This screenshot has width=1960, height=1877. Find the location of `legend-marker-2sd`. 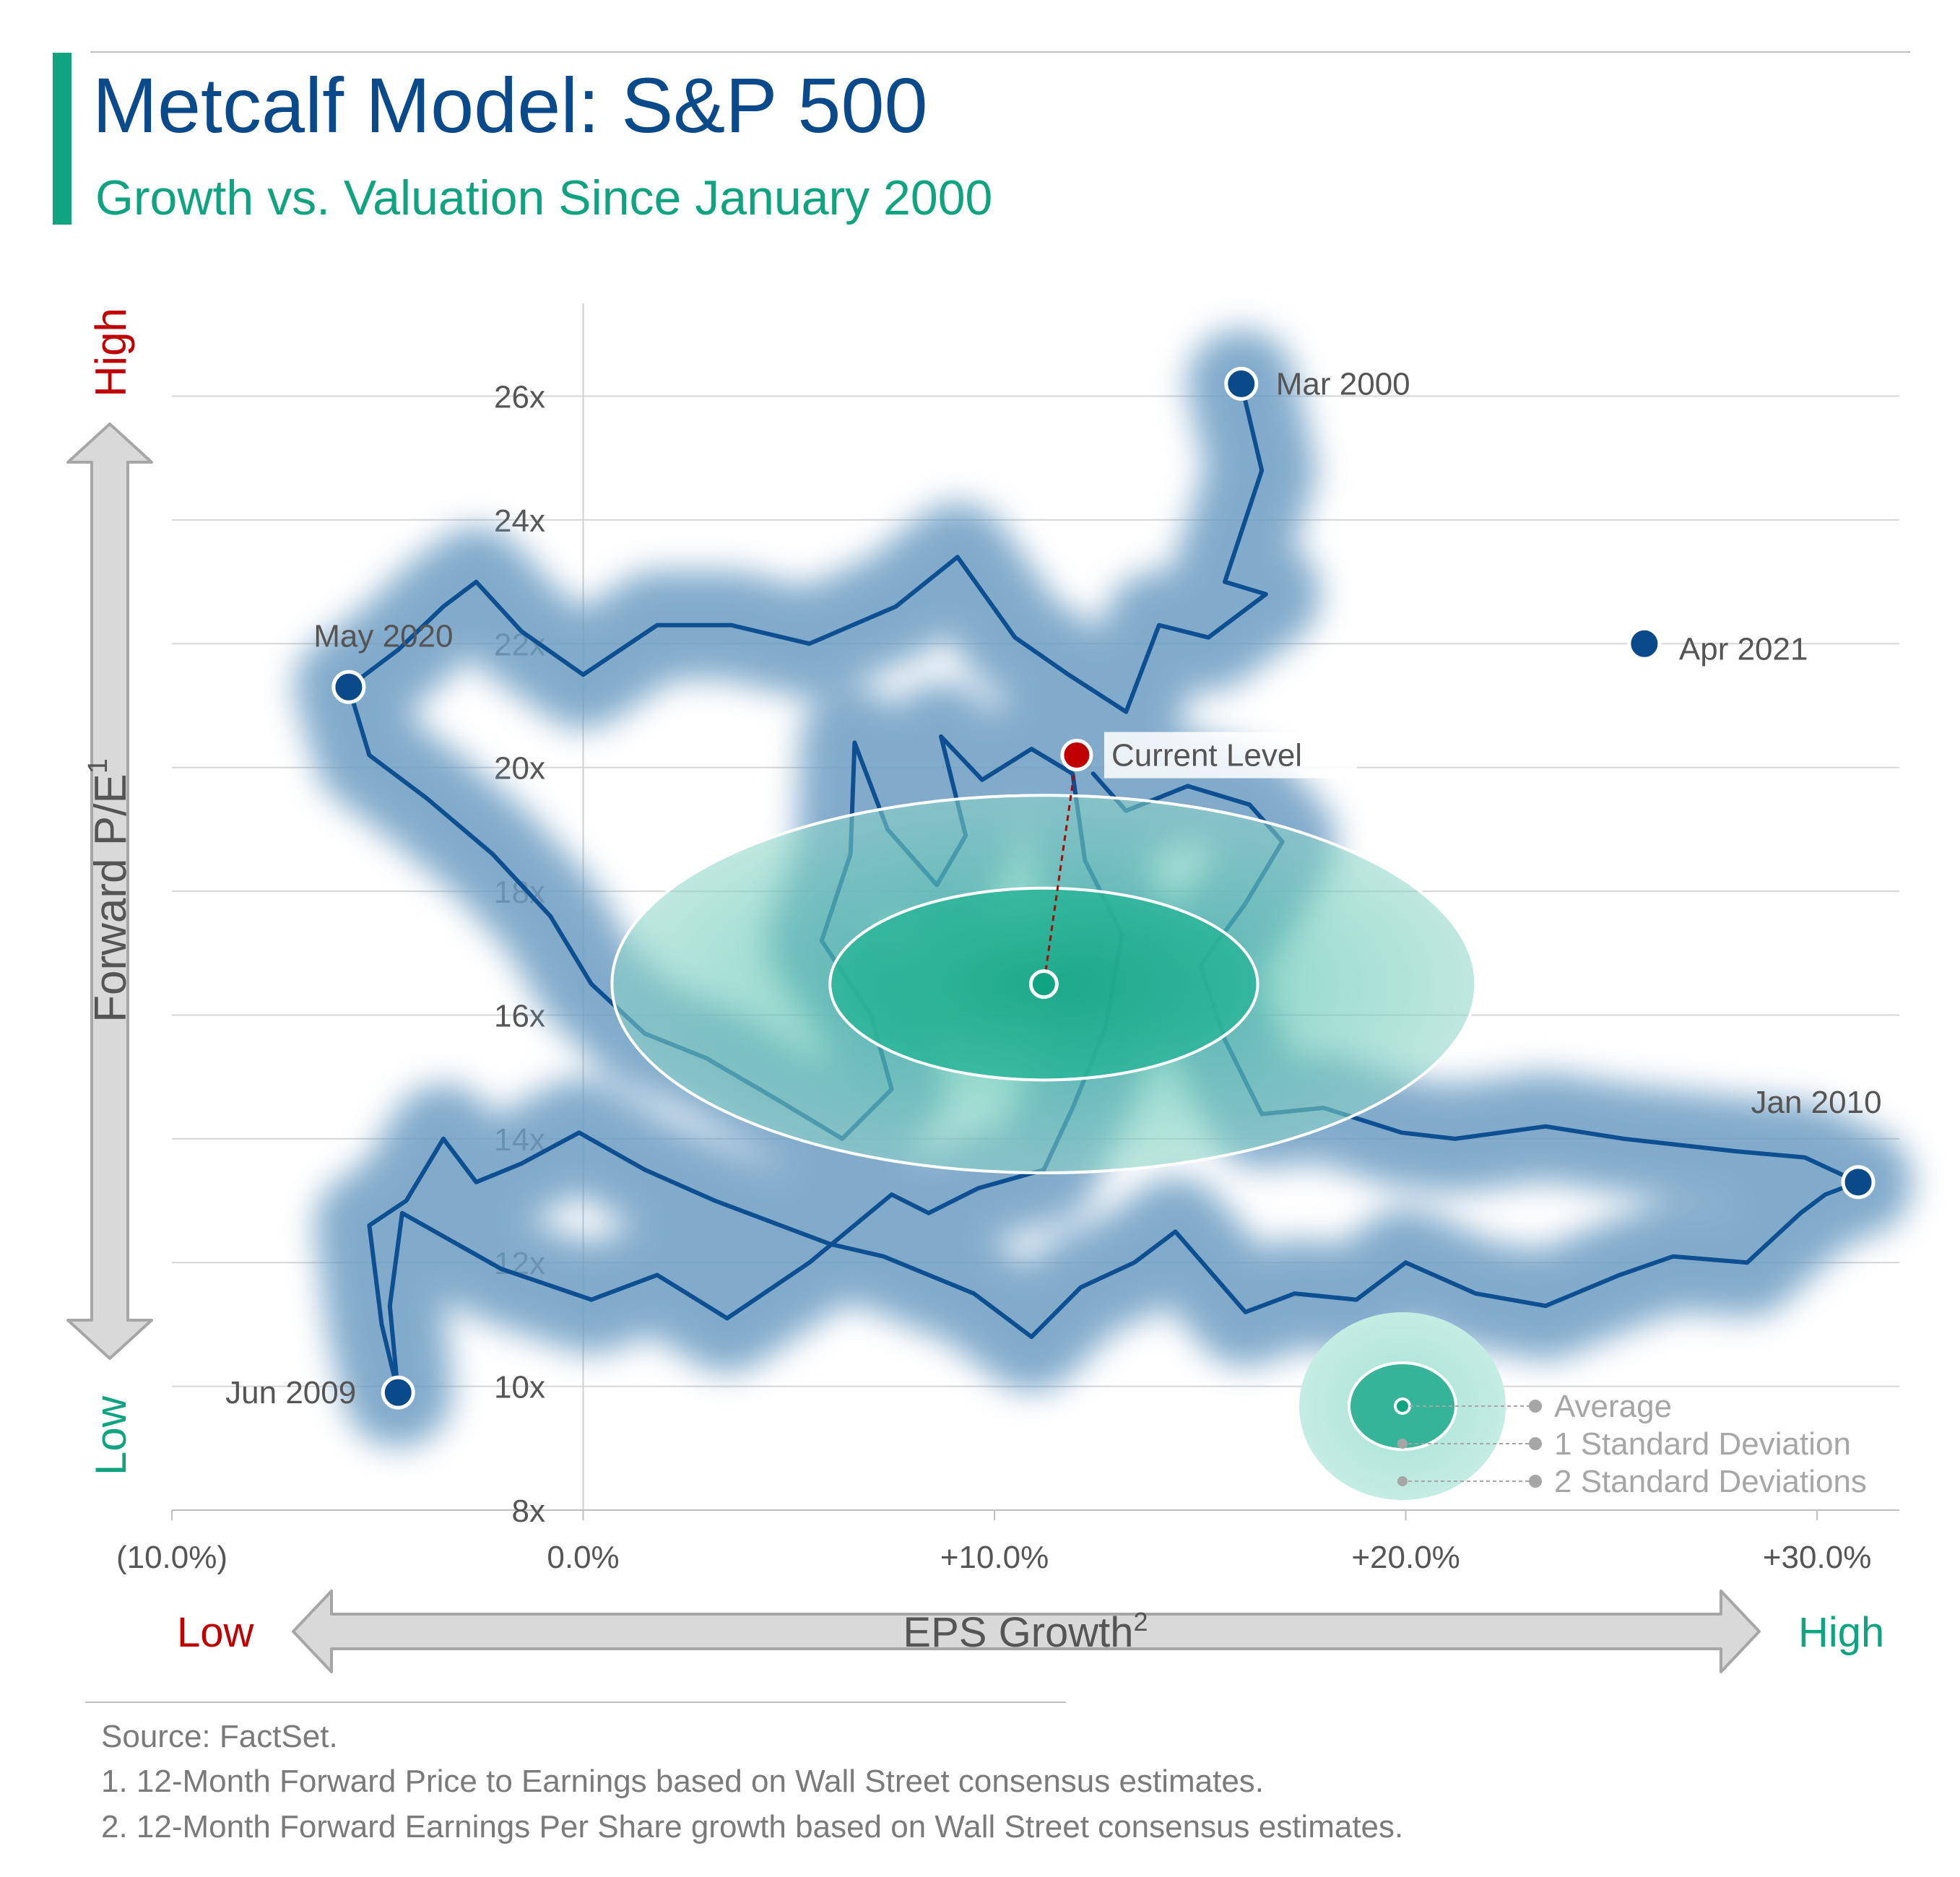

legend-marker-2sd is located at coordinates (1402, 1481).